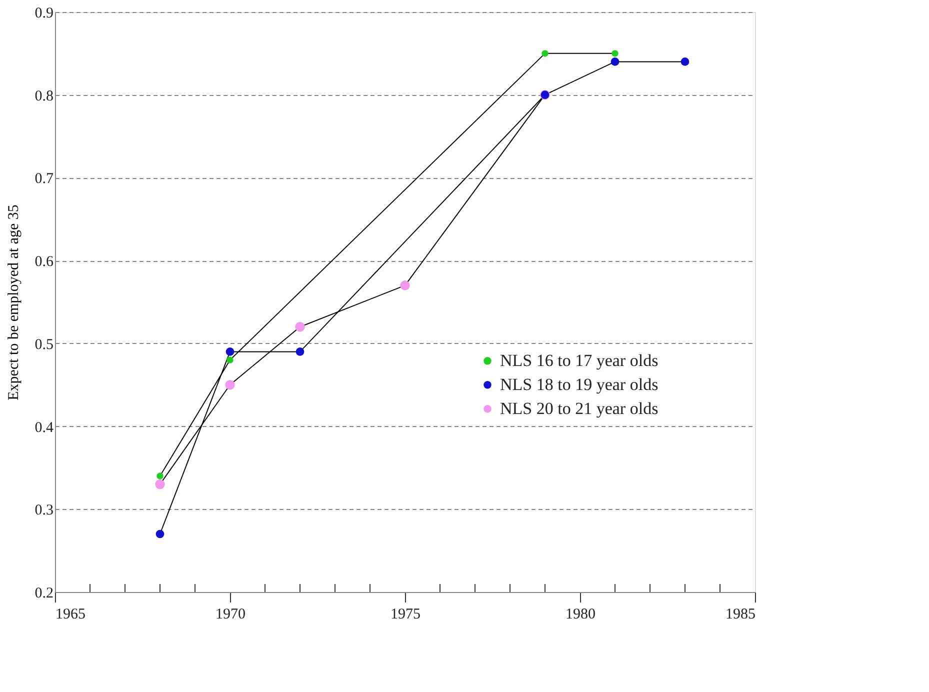 Image resolution: width=929 pixels, height=692 pixels. Describe the element at coordinates (741, 614) in the screenshot. I see `x-tick-label: 1985` at that location.